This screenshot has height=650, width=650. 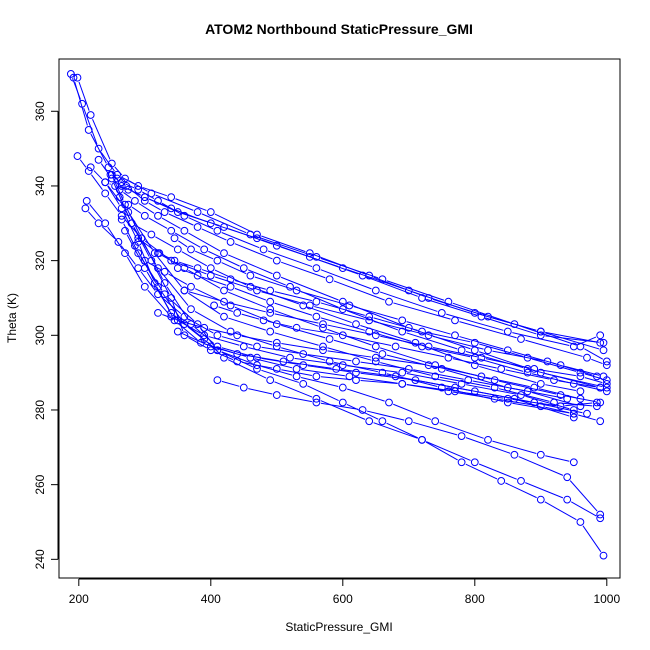 What do you see at coordinates (40, 186) in the screenshot?
I see `y-tick-label: 340` at bounding box center [40, 186].